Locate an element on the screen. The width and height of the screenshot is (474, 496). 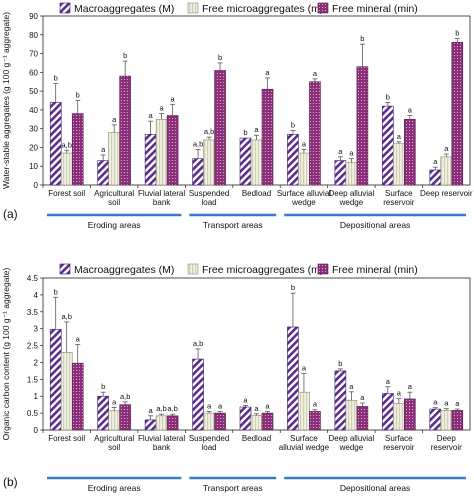
category-label: Bedload is located at coordinates (256, 438).